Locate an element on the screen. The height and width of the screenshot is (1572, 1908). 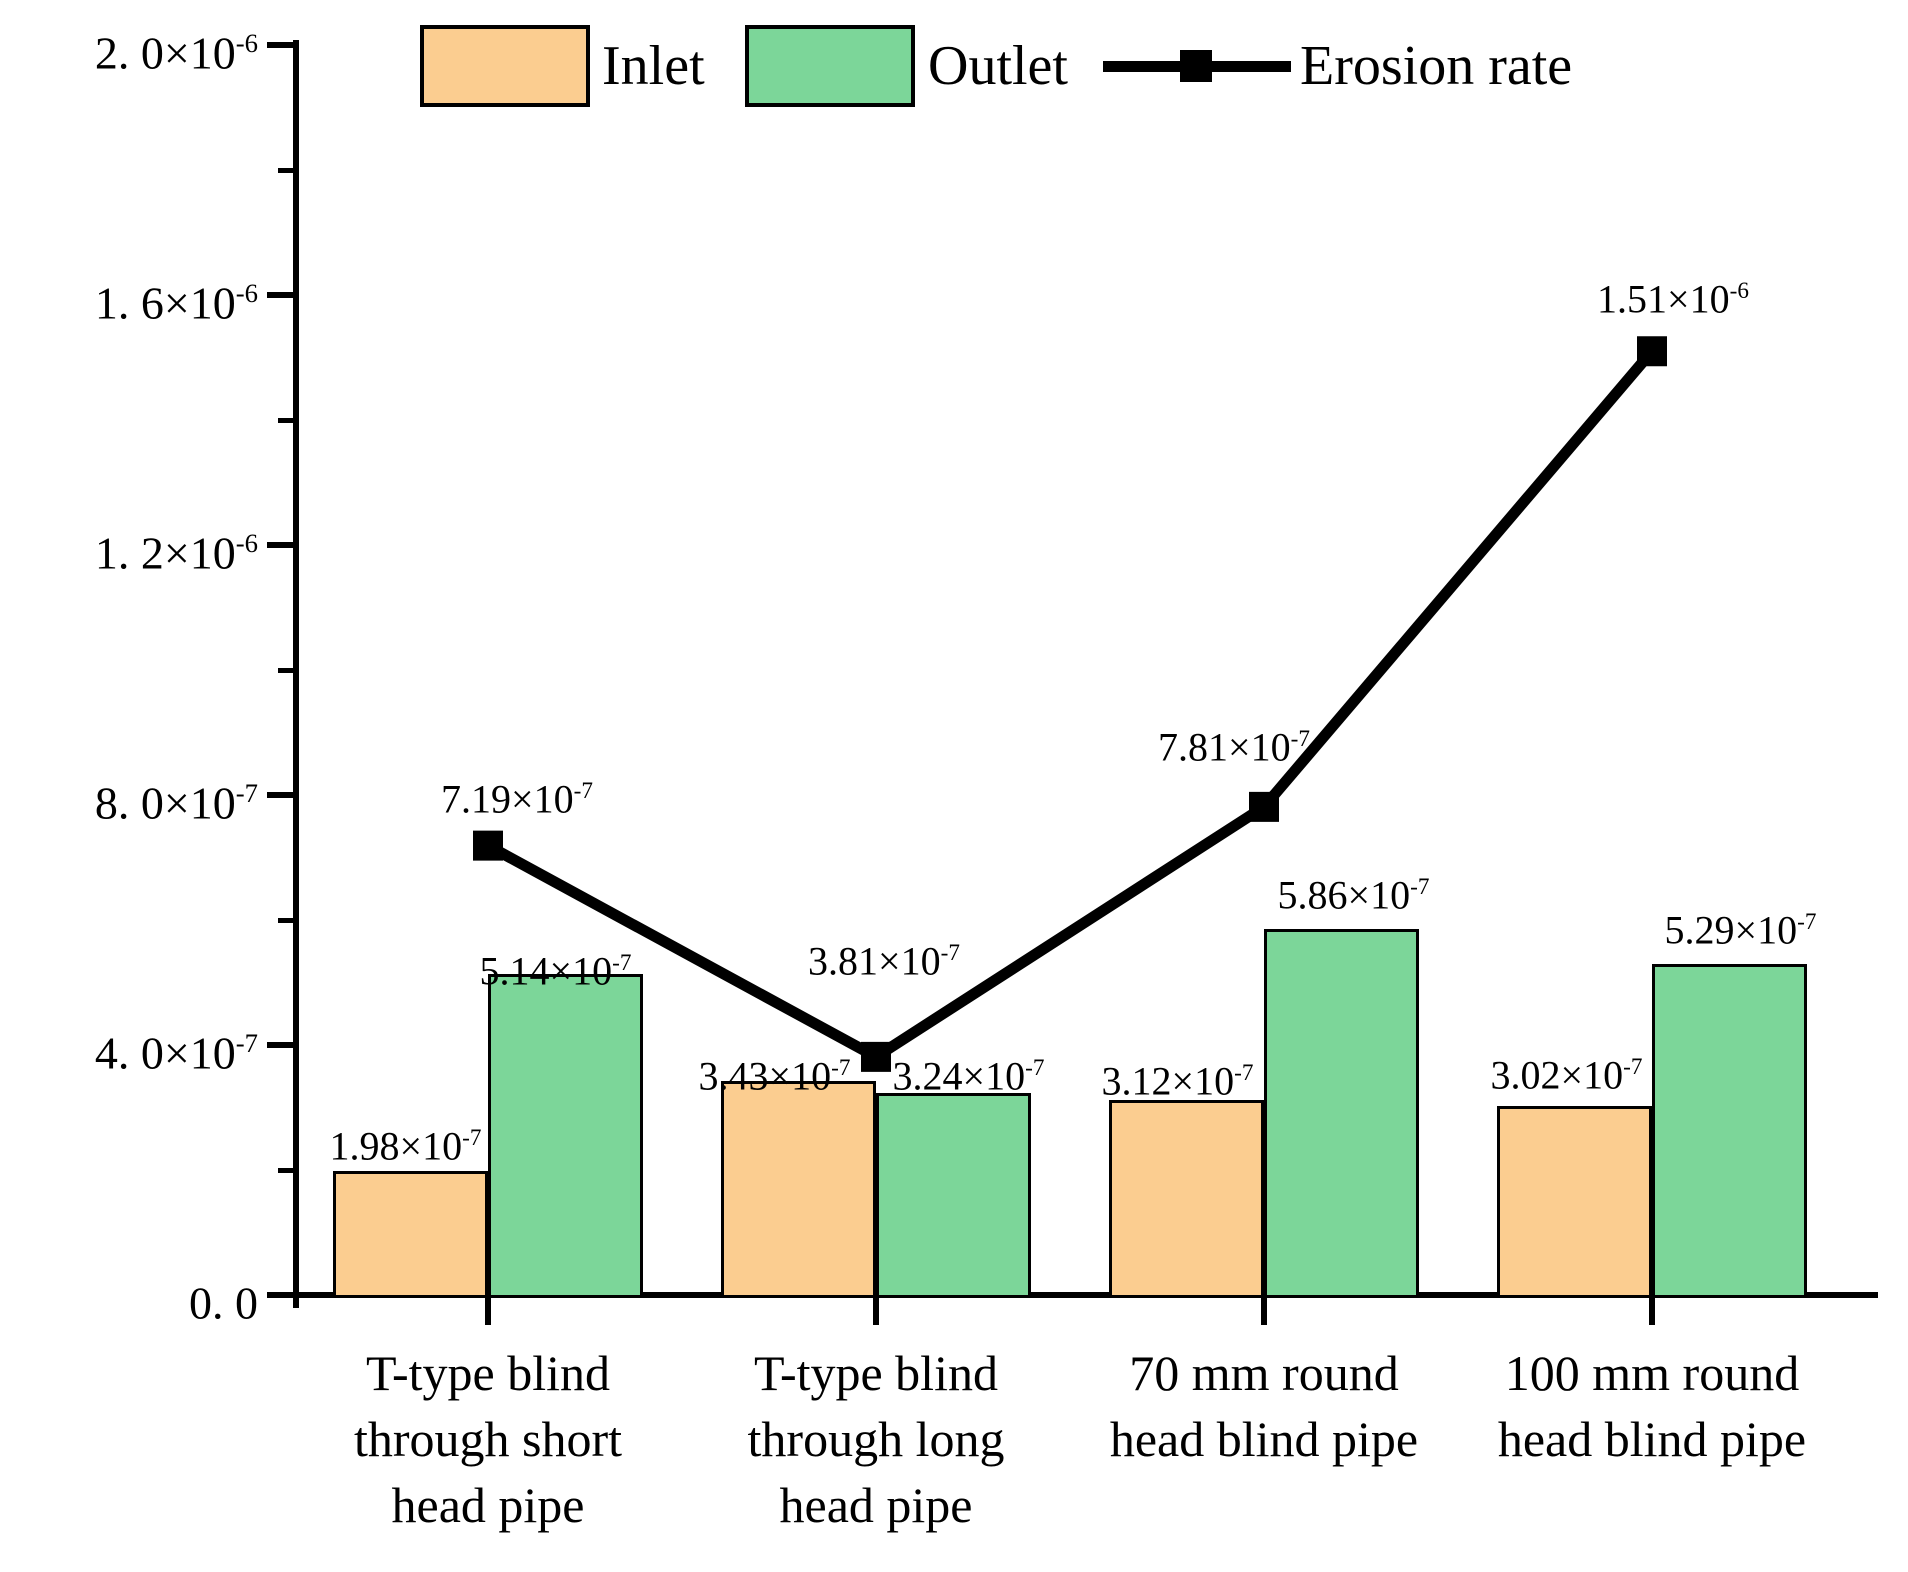
erosion-value-label: 3.81×10⁻⁷ is located at coordinates (884, 957).